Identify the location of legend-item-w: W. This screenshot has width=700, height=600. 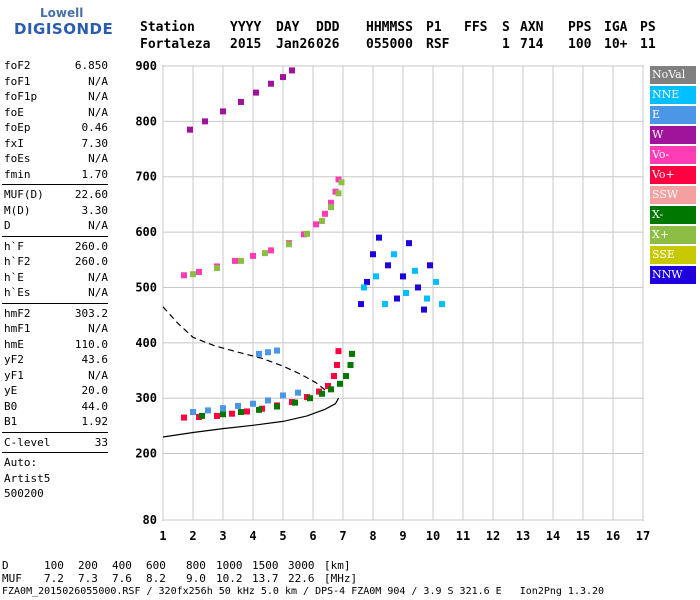
(673, 135).